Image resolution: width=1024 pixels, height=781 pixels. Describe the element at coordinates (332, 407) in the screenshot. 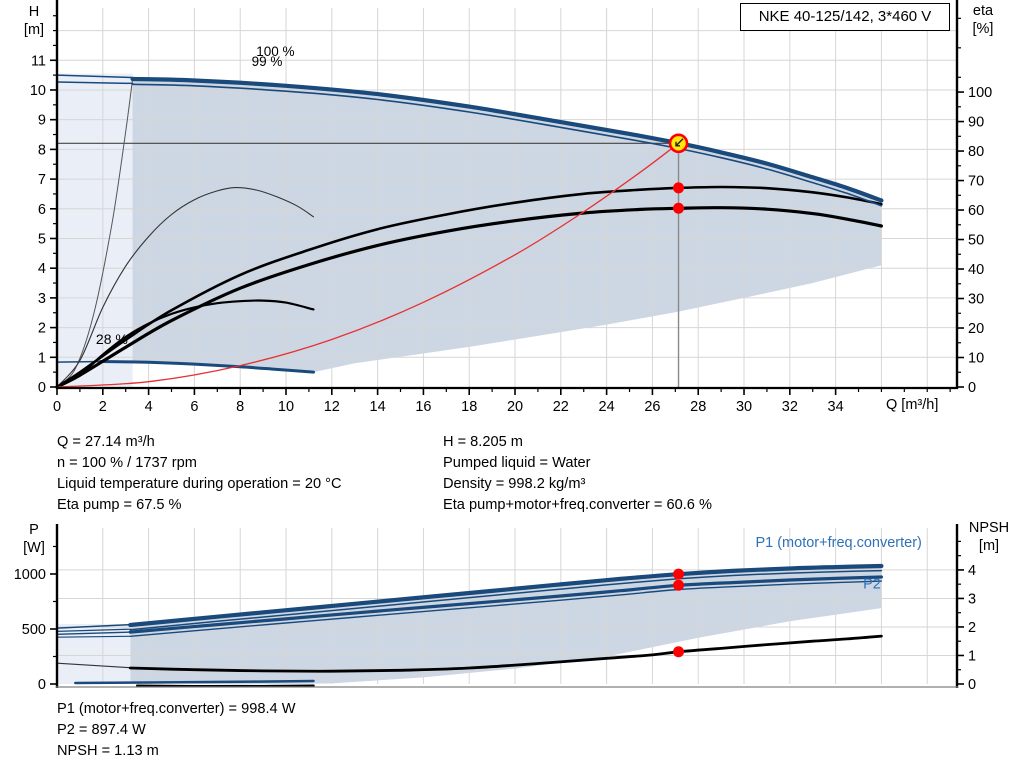

I see `svg-text: 12` at that location.